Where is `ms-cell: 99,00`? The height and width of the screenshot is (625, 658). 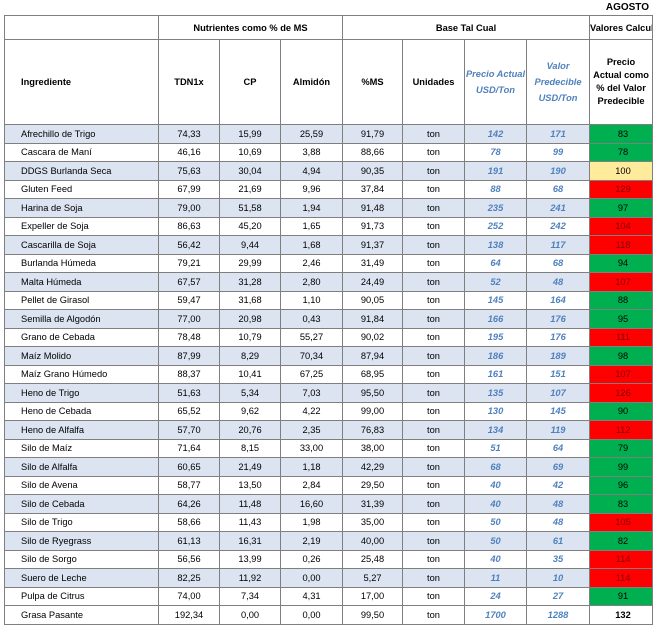
ms-cell: 99,00 is located at coordinates (372, 411).